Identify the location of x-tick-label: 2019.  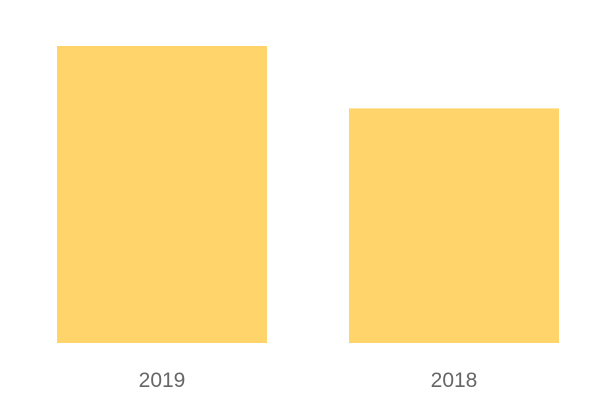
(162, 380).